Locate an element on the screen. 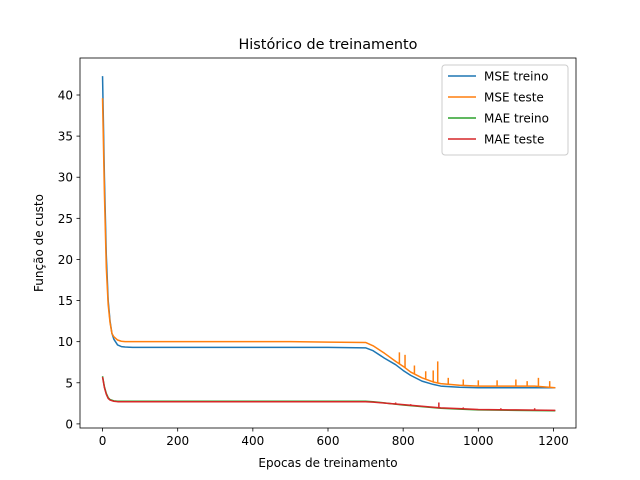  y-tick-label: 30 is located at coordinates (65, 178).